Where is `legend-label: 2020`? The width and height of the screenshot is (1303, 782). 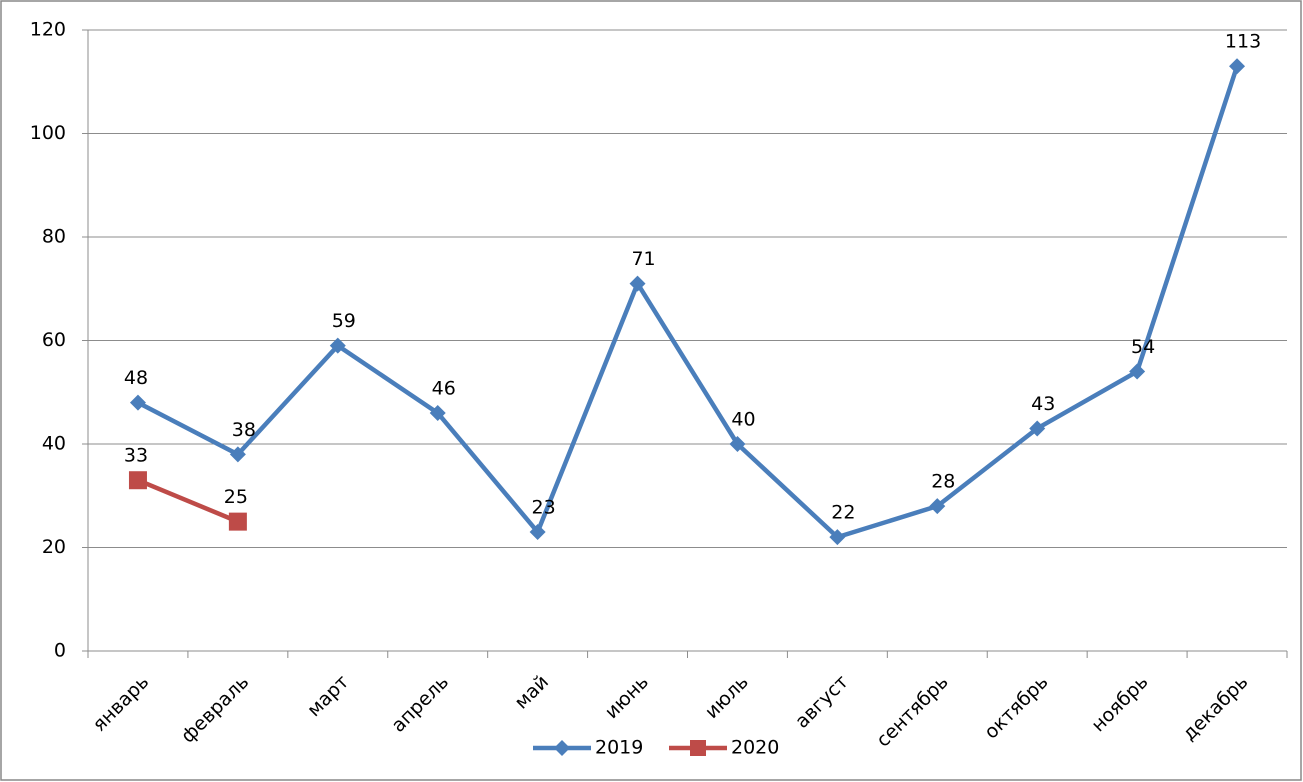 legend-label: 2020 is located at coordinates (755, 748).